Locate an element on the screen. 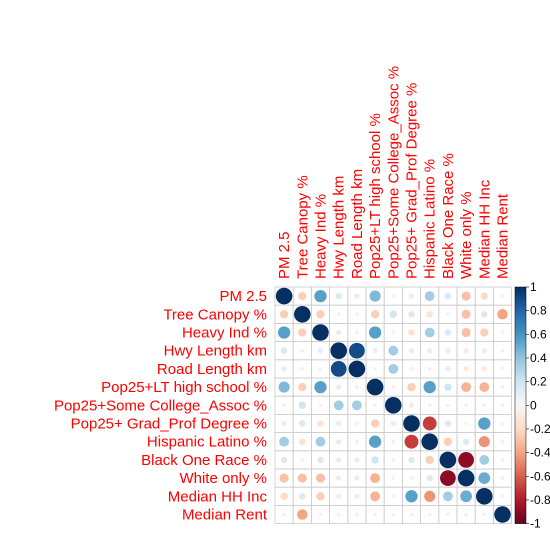 This screenshot has height=537, width=550. column-label: Black One Race % is located at coordinates (448, 216).